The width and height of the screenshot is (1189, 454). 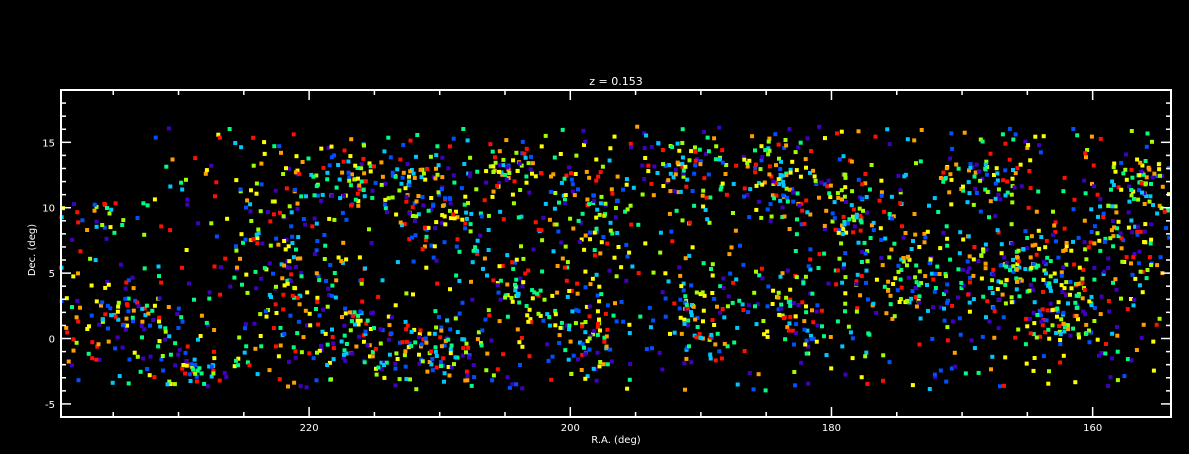 What do you see at coordinates (844, 224) in the screenshot?
I see `data-point-1986` at bounding box center [844, 224].